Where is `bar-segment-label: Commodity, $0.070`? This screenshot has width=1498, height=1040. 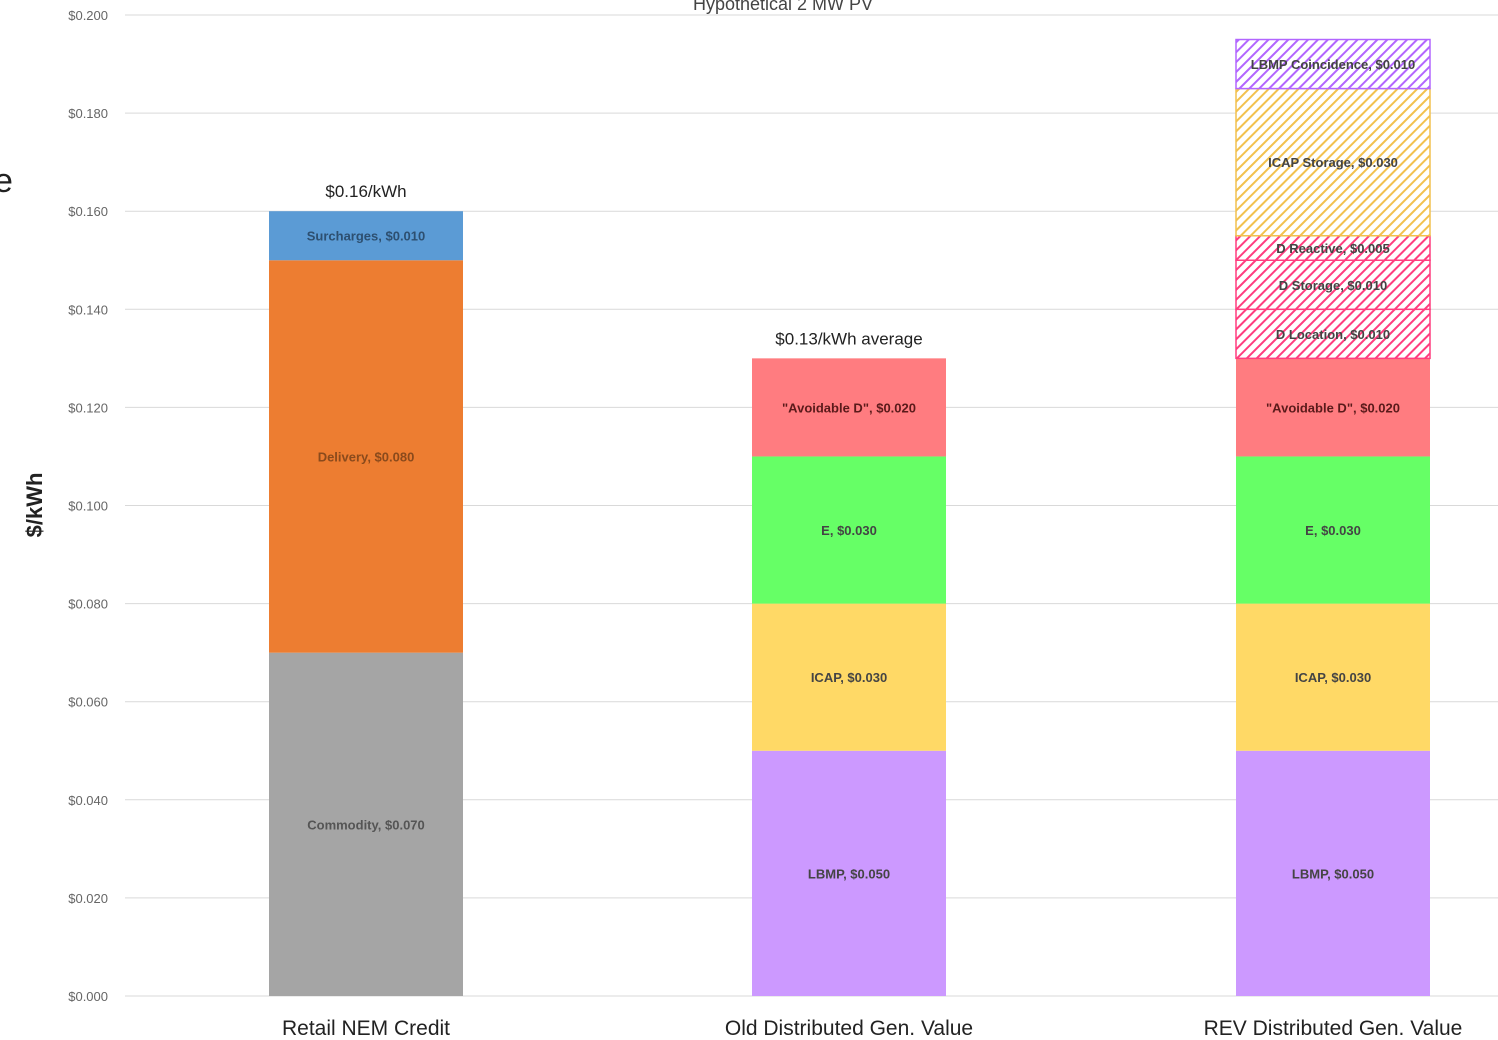
bar-segment-label: Commodity, $0.070 is located at coordinates (366, 824).